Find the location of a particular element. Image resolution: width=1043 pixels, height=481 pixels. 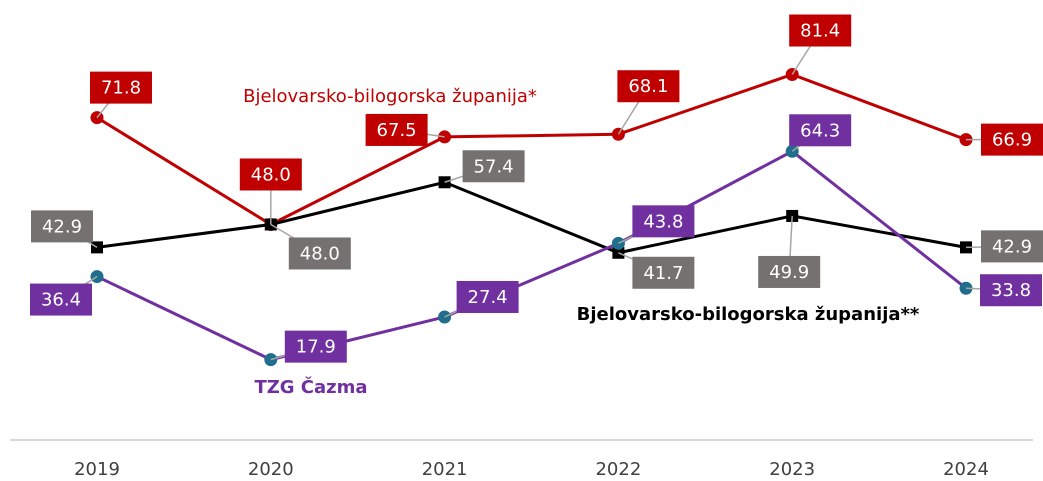

data-label: 68.1 is located at coordinates (648, 86).